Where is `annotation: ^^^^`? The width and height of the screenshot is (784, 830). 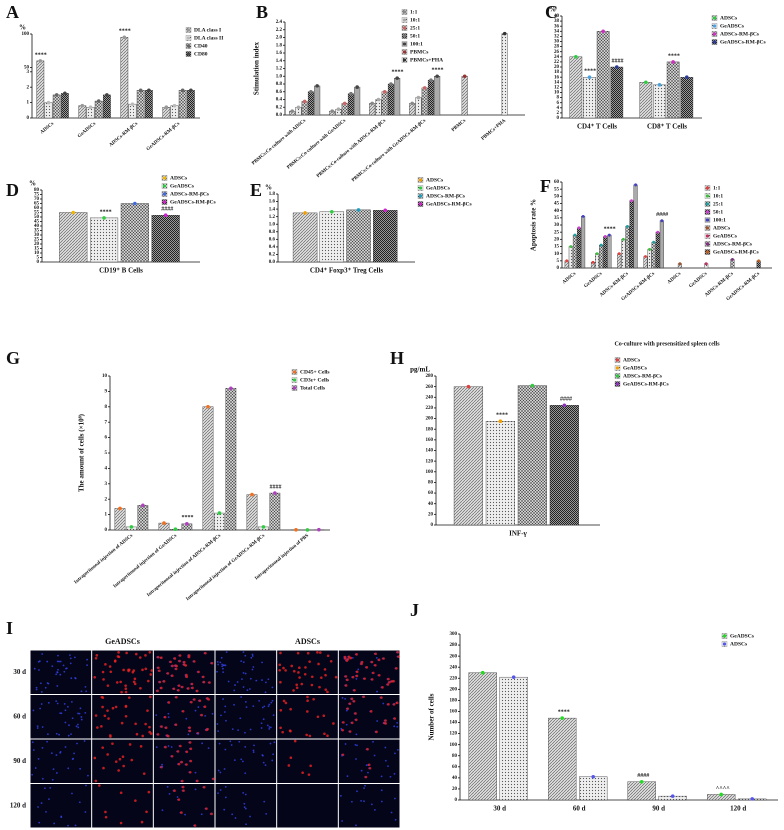 annotation: ^^^^ is located at coordinates (723, 789).